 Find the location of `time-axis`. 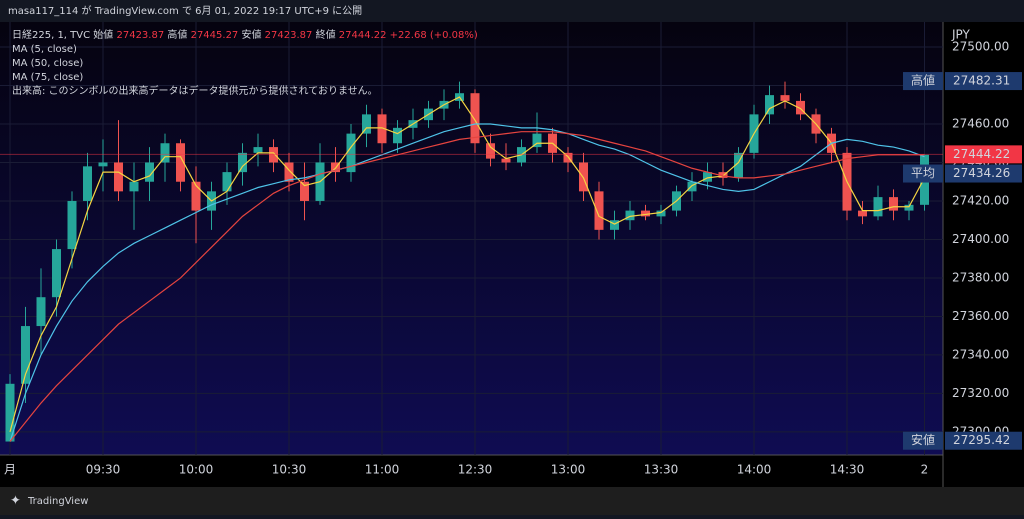

time-axis is located at coordinates (471, 471).